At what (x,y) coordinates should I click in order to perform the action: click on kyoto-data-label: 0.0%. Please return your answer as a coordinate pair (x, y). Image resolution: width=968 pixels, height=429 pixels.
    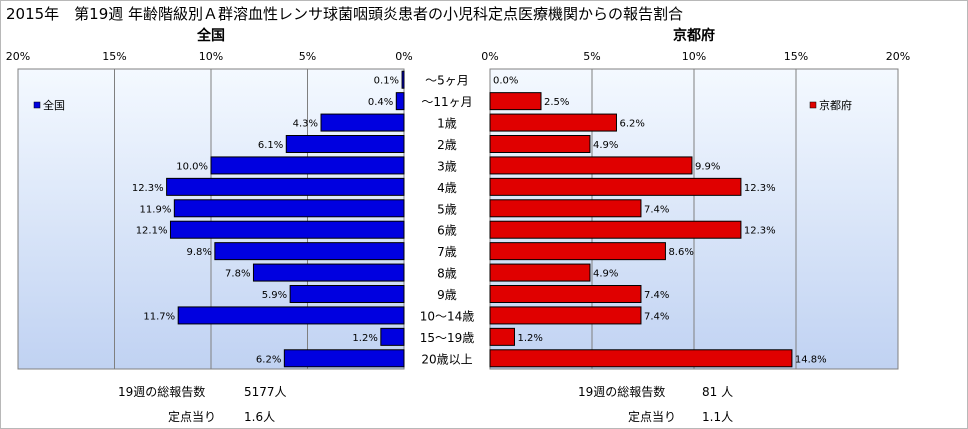
    Looking at the image, I should click on (505, 81).